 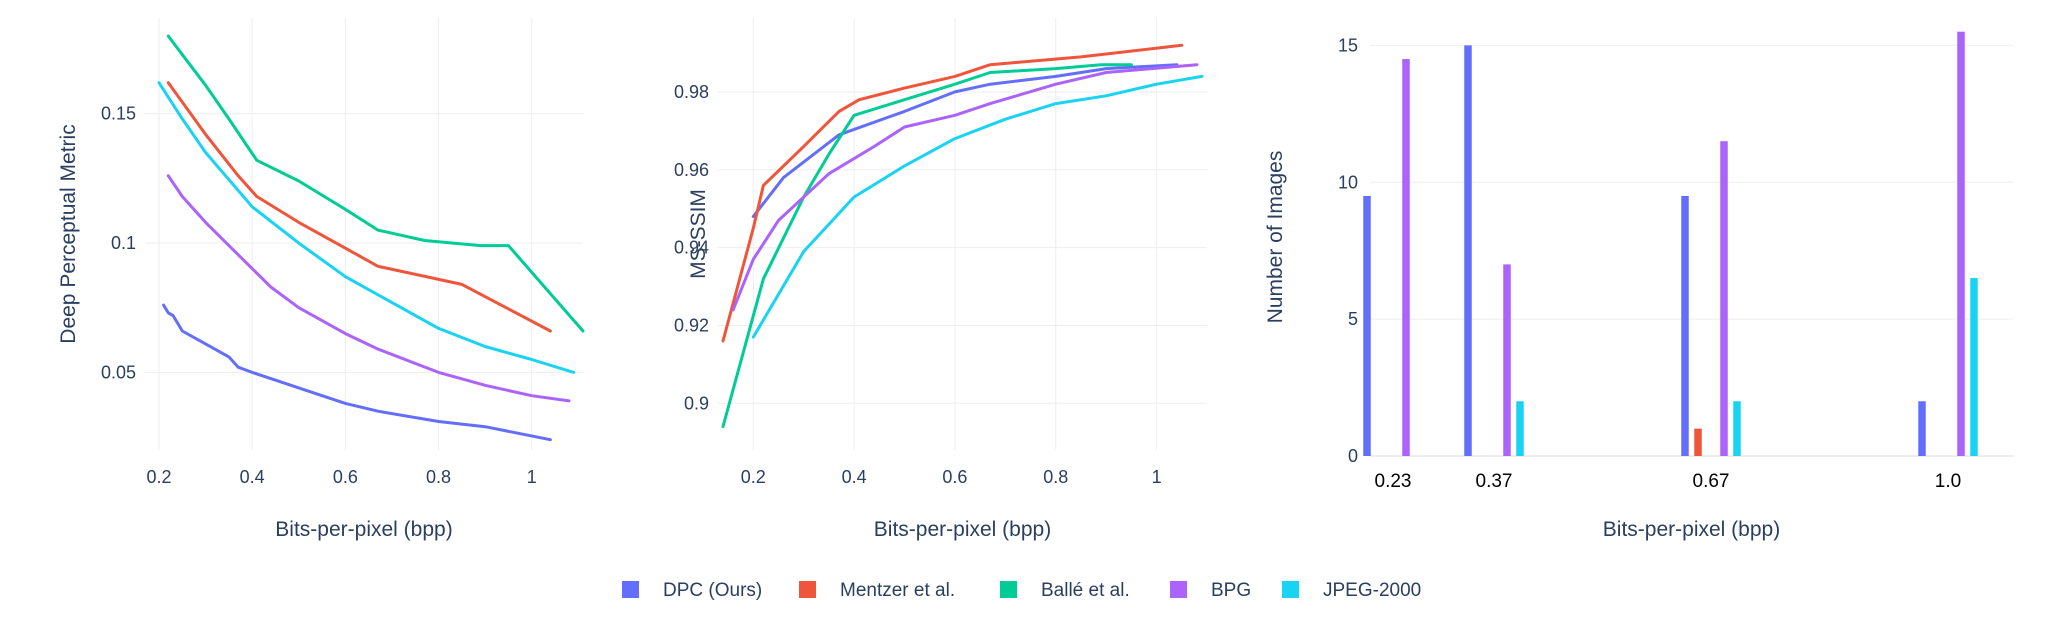 I want to click on y-tick-label: 0.98, so click(x=691, y=92).